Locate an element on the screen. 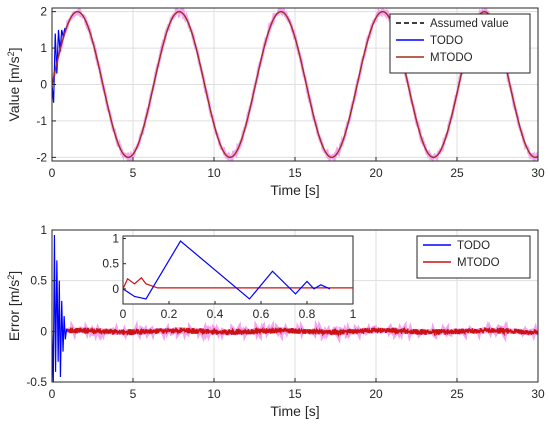  y-axis-label: Value [m/s2] is located at coordinates (14, 84).